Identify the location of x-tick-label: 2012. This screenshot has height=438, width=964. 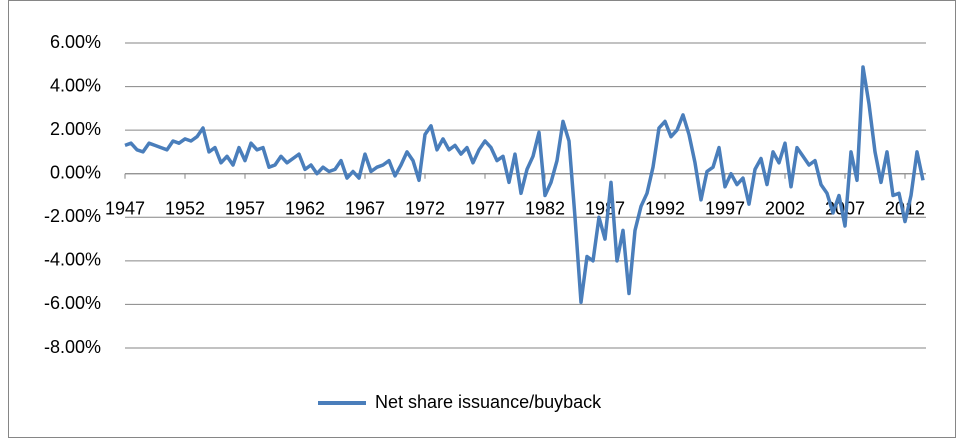
(905, 208).